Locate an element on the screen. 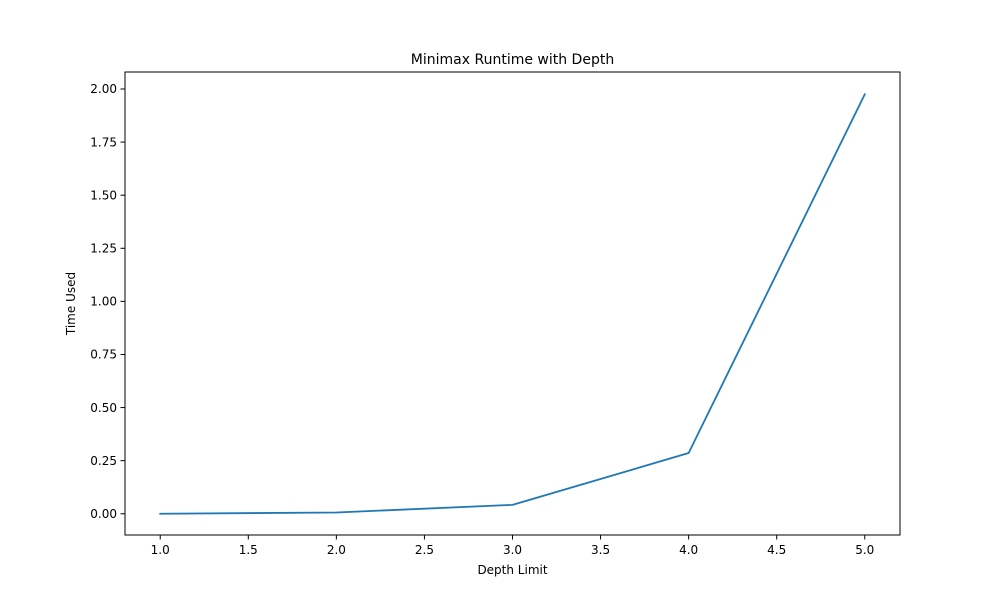 The width and height of the screenshot is (1000, 600). y-tick-label: 0.00 is located at coordinates (103, 514).